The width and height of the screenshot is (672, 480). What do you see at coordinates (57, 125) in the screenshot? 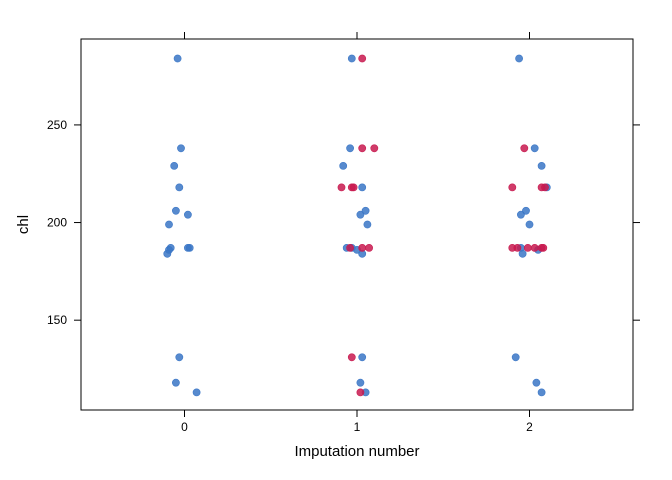
I see `y-tick-label: 250` at bounding box center [57, 125].